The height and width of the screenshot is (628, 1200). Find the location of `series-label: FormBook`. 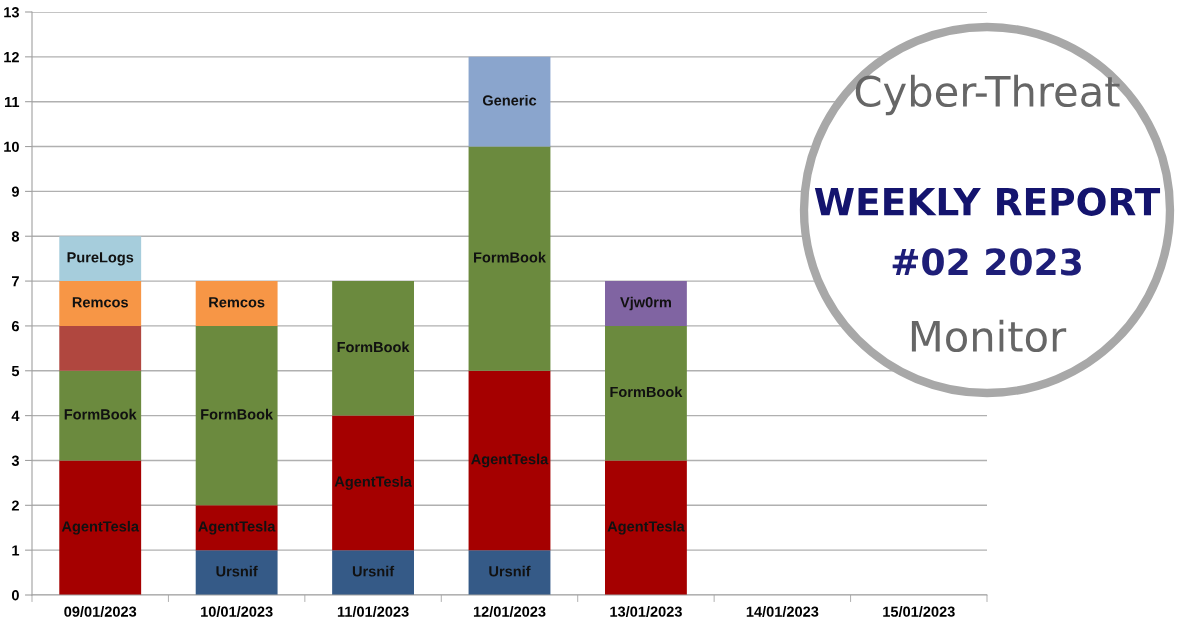

series-label: FormBook is located at coordinates (100, 414).